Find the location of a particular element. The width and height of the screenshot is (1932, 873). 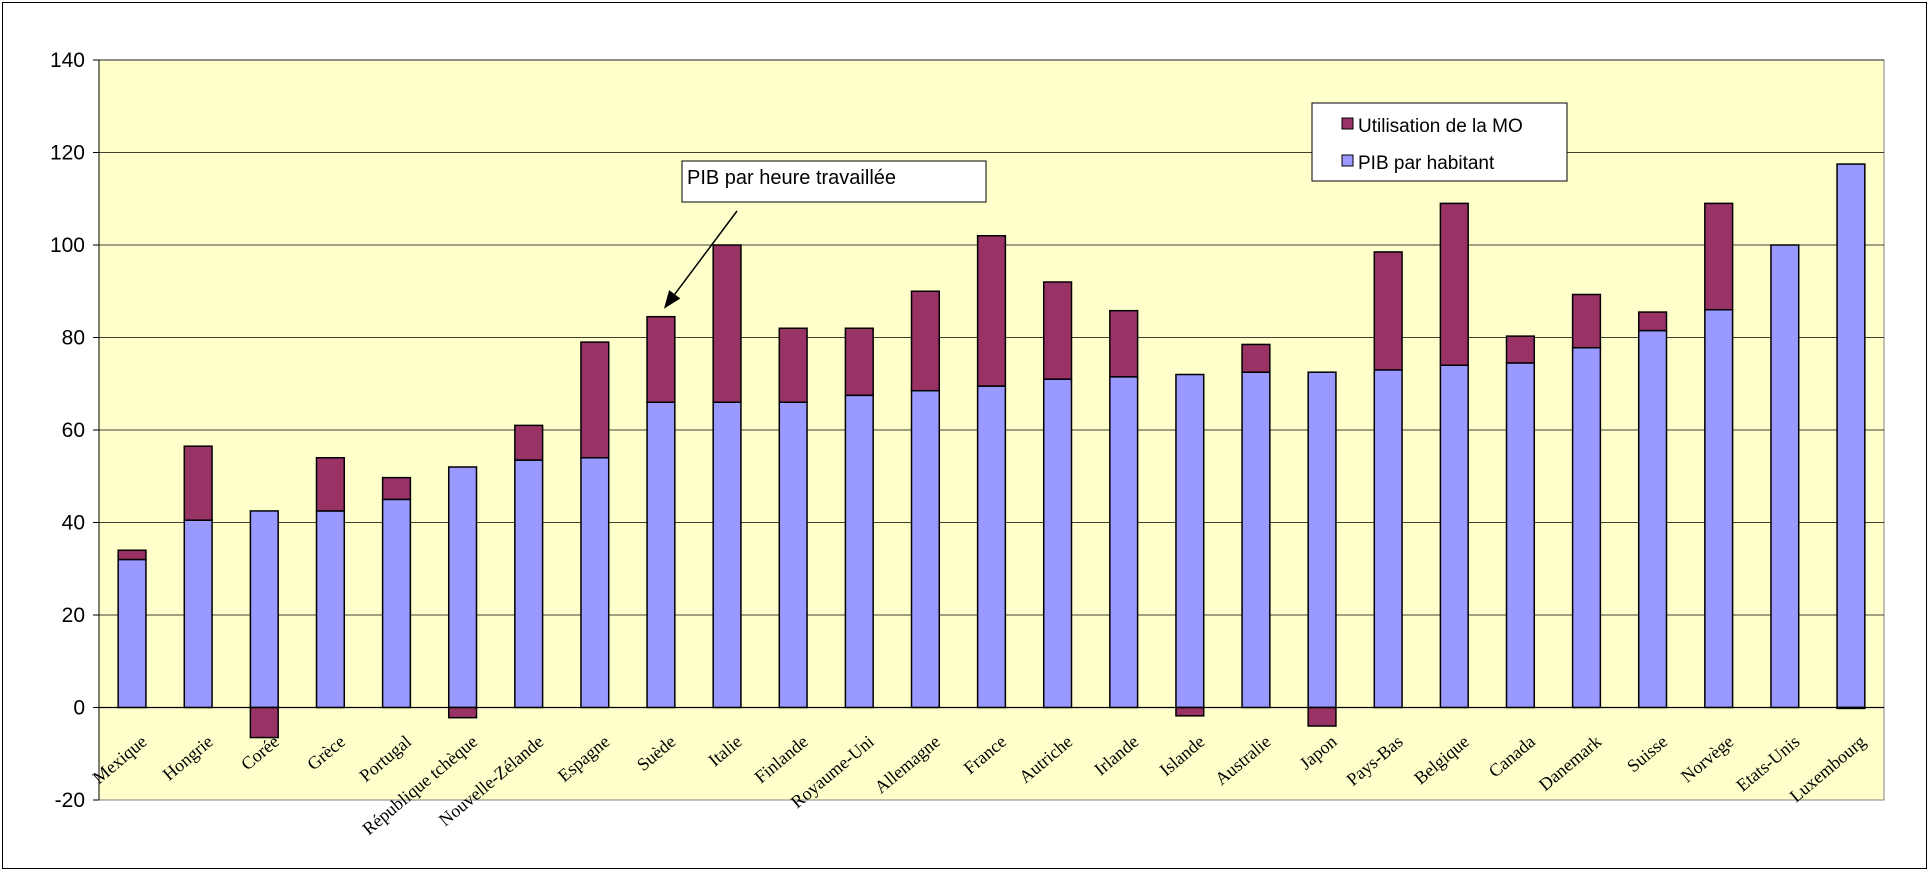

y-tick-label: 80 is located at coordinates (73, 338).